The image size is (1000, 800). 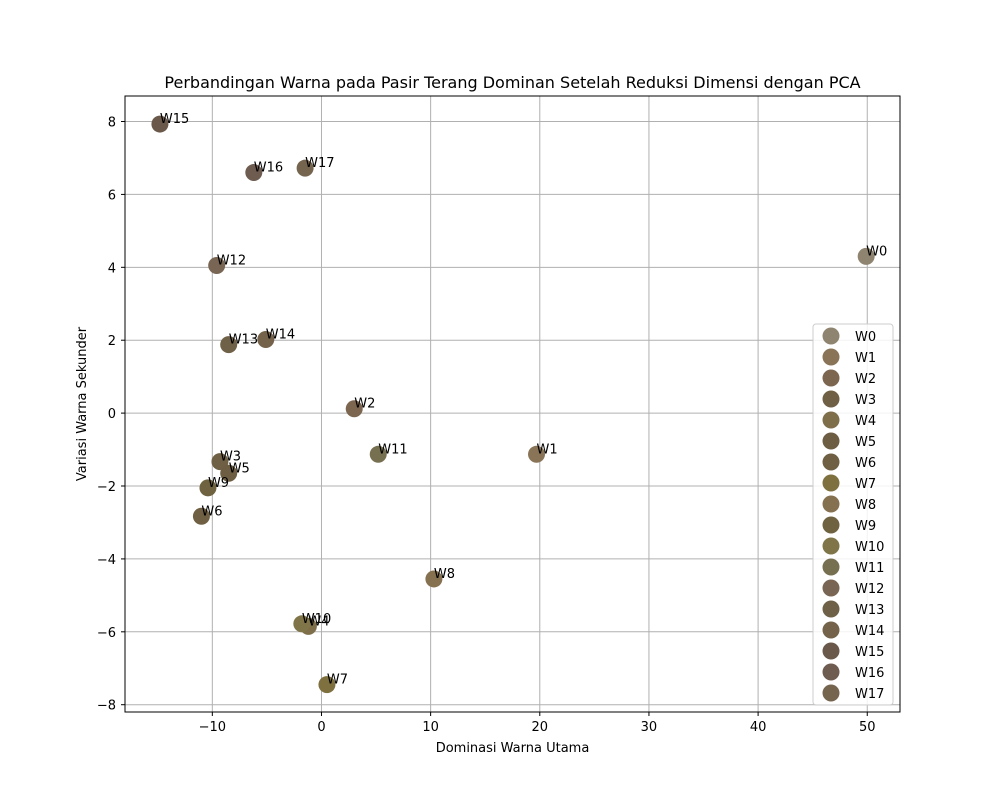 I want to click on x-axis-label: Dominasi Warna Utama, so click(x=513, y=748).